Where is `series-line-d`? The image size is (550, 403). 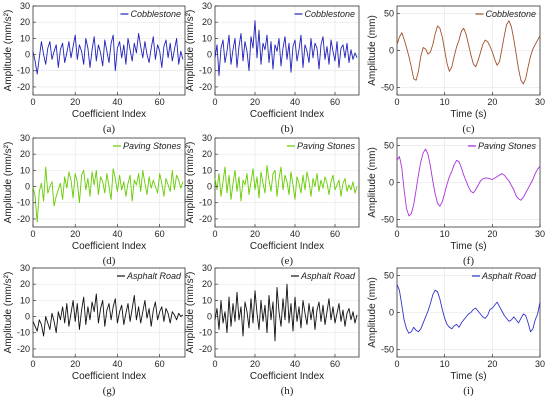 series-line-d is located at coordinates (108, 194).